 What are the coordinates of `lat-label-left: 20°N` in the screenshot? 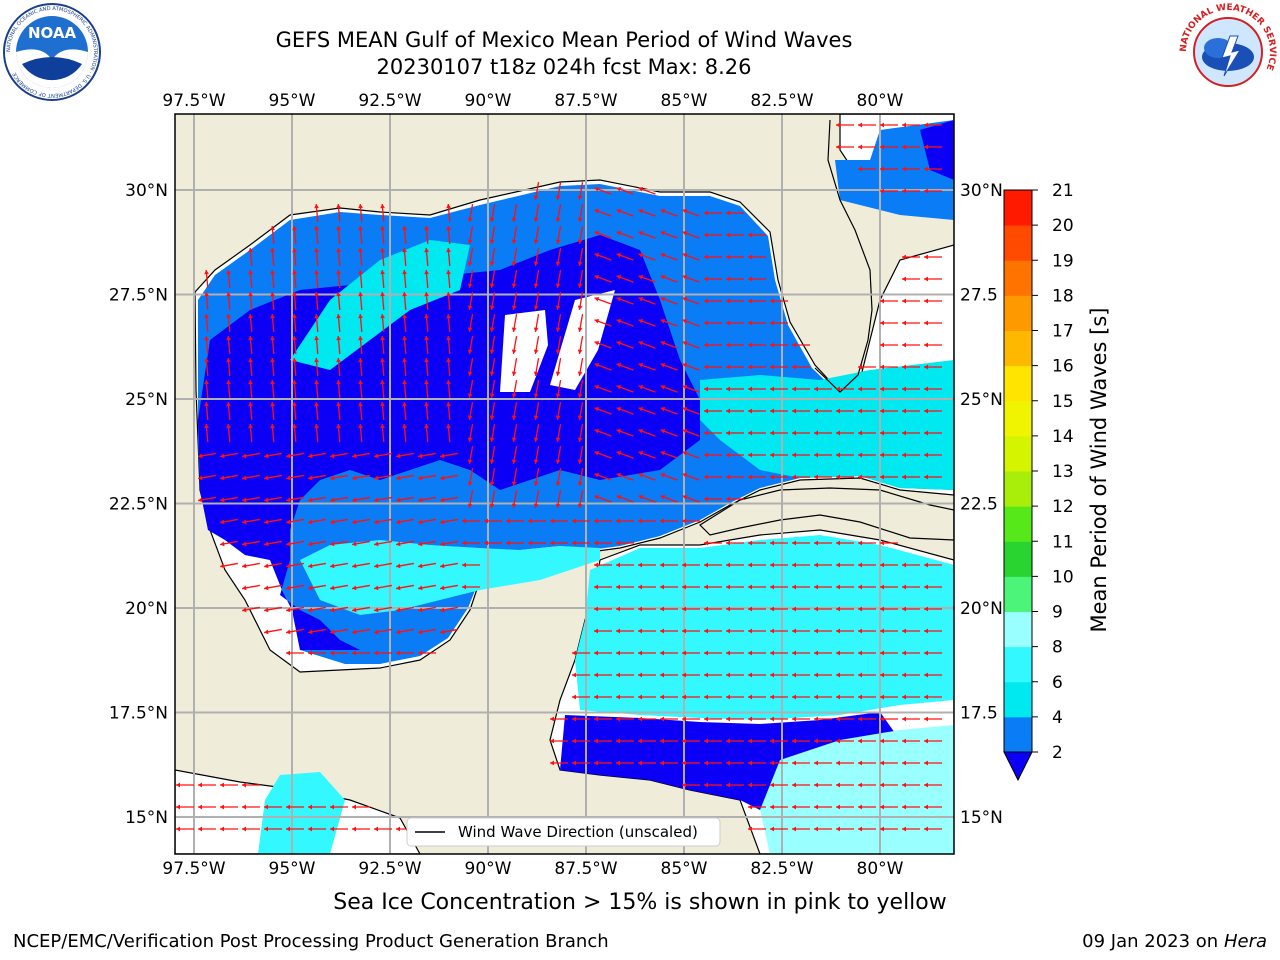 It's located at (146, 609).